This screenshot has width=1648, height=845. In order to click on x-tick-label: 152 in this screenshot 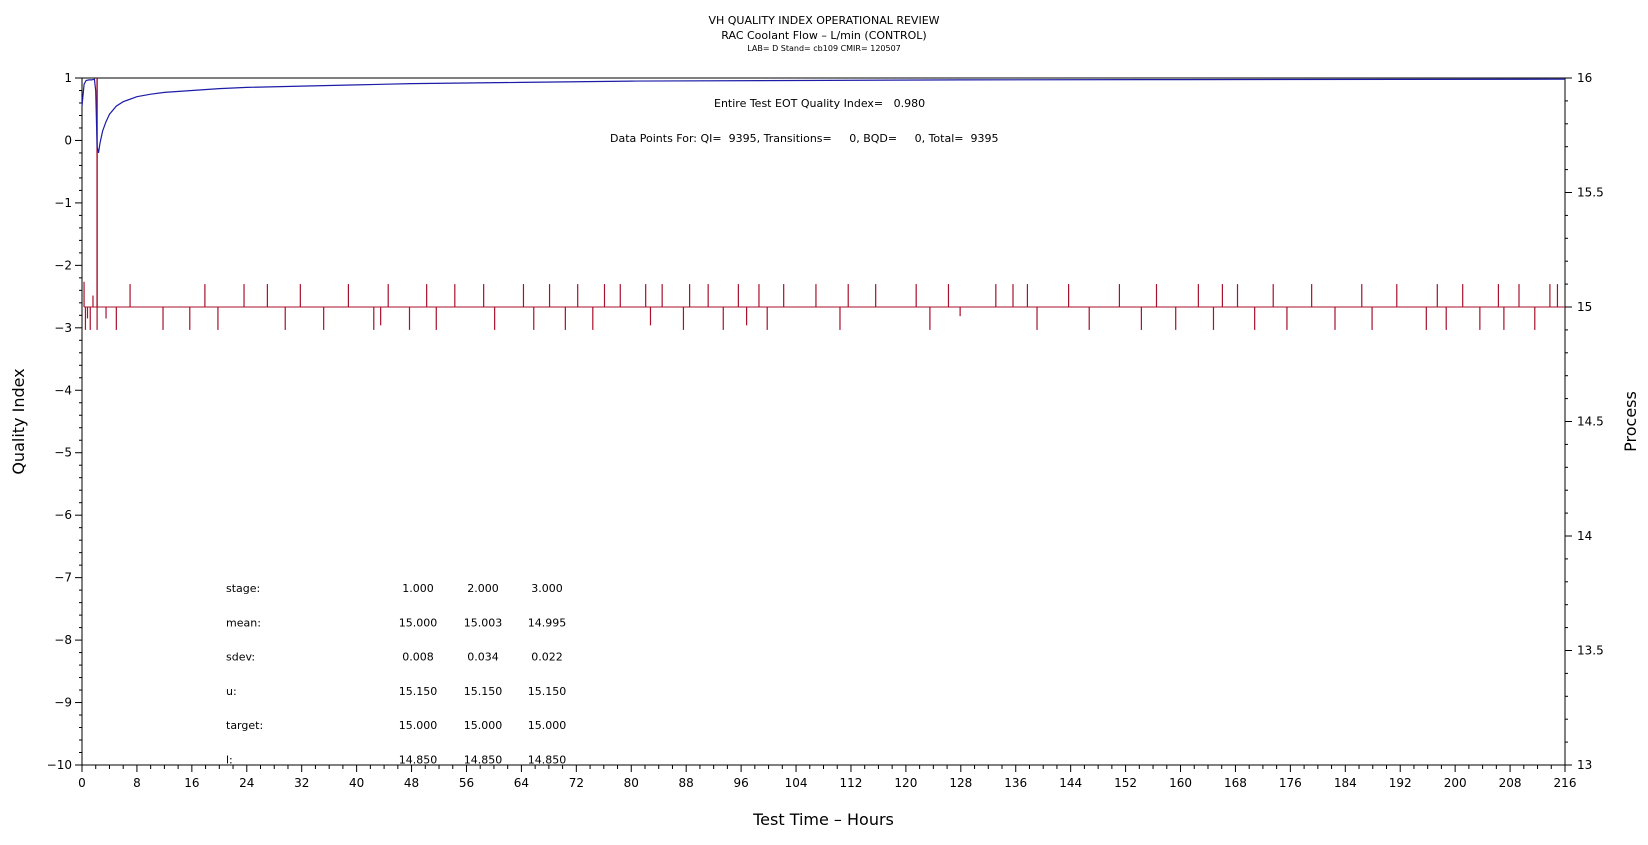, I will do `click(1125, 783)`.